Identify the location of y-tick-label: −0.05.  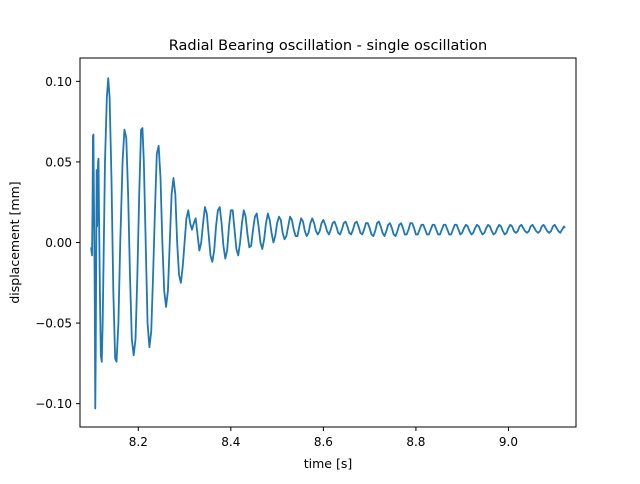
(53, 324).